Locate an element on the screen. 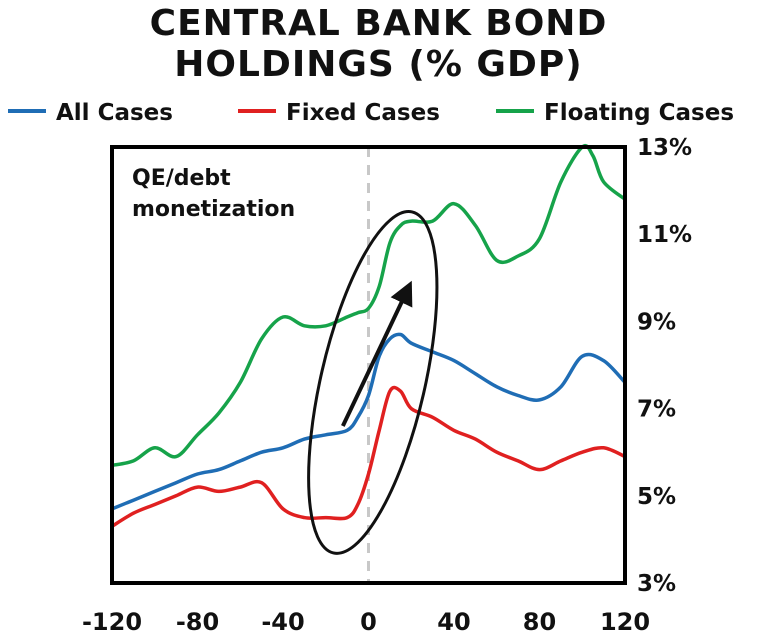 The image size is (757, 639). x-tick-label: 40 is located at coordinates (453, 622).